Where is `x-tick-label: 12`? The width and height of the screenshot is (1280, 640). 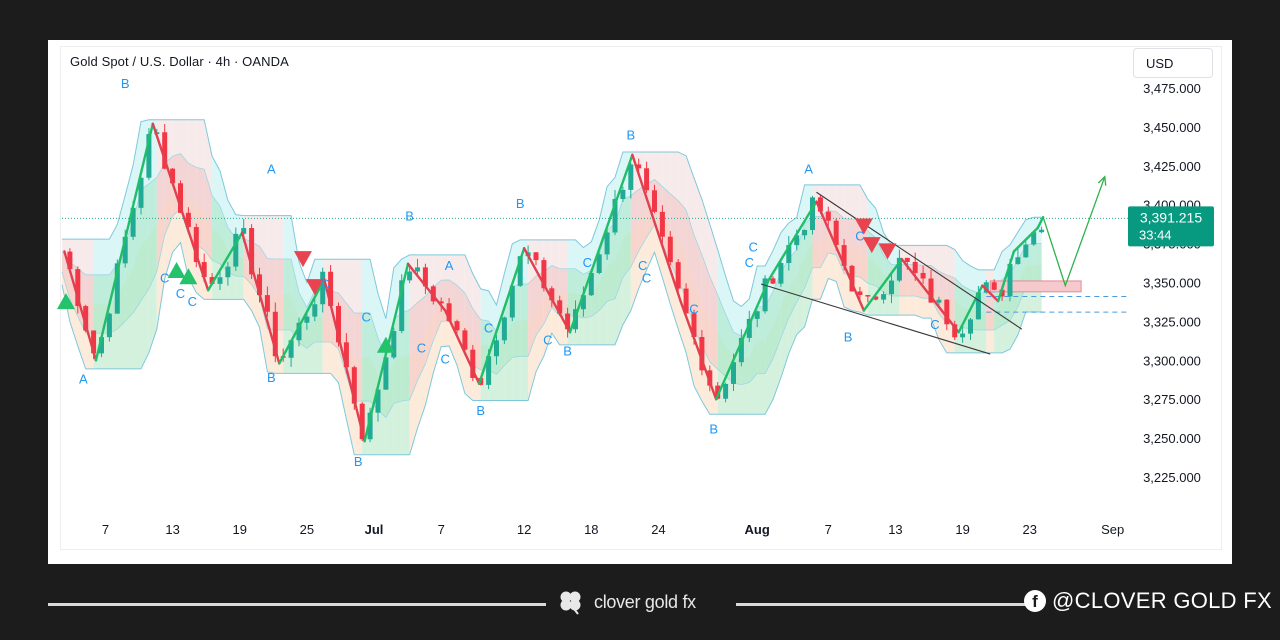 x-tick-label: 12 is located at coordinates (524, 529).